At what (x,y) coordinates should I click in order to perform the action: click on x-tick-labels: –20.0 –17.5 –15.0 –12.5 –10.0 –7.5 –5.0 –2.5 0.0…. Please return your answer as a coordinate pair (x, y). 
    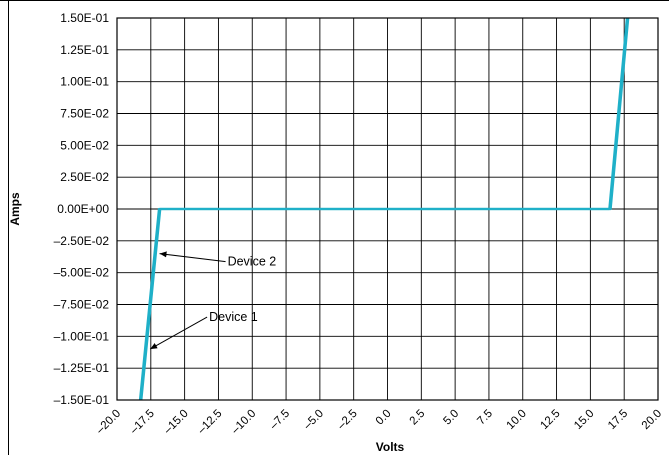
    Looking at the image, I should click on (379, 422).